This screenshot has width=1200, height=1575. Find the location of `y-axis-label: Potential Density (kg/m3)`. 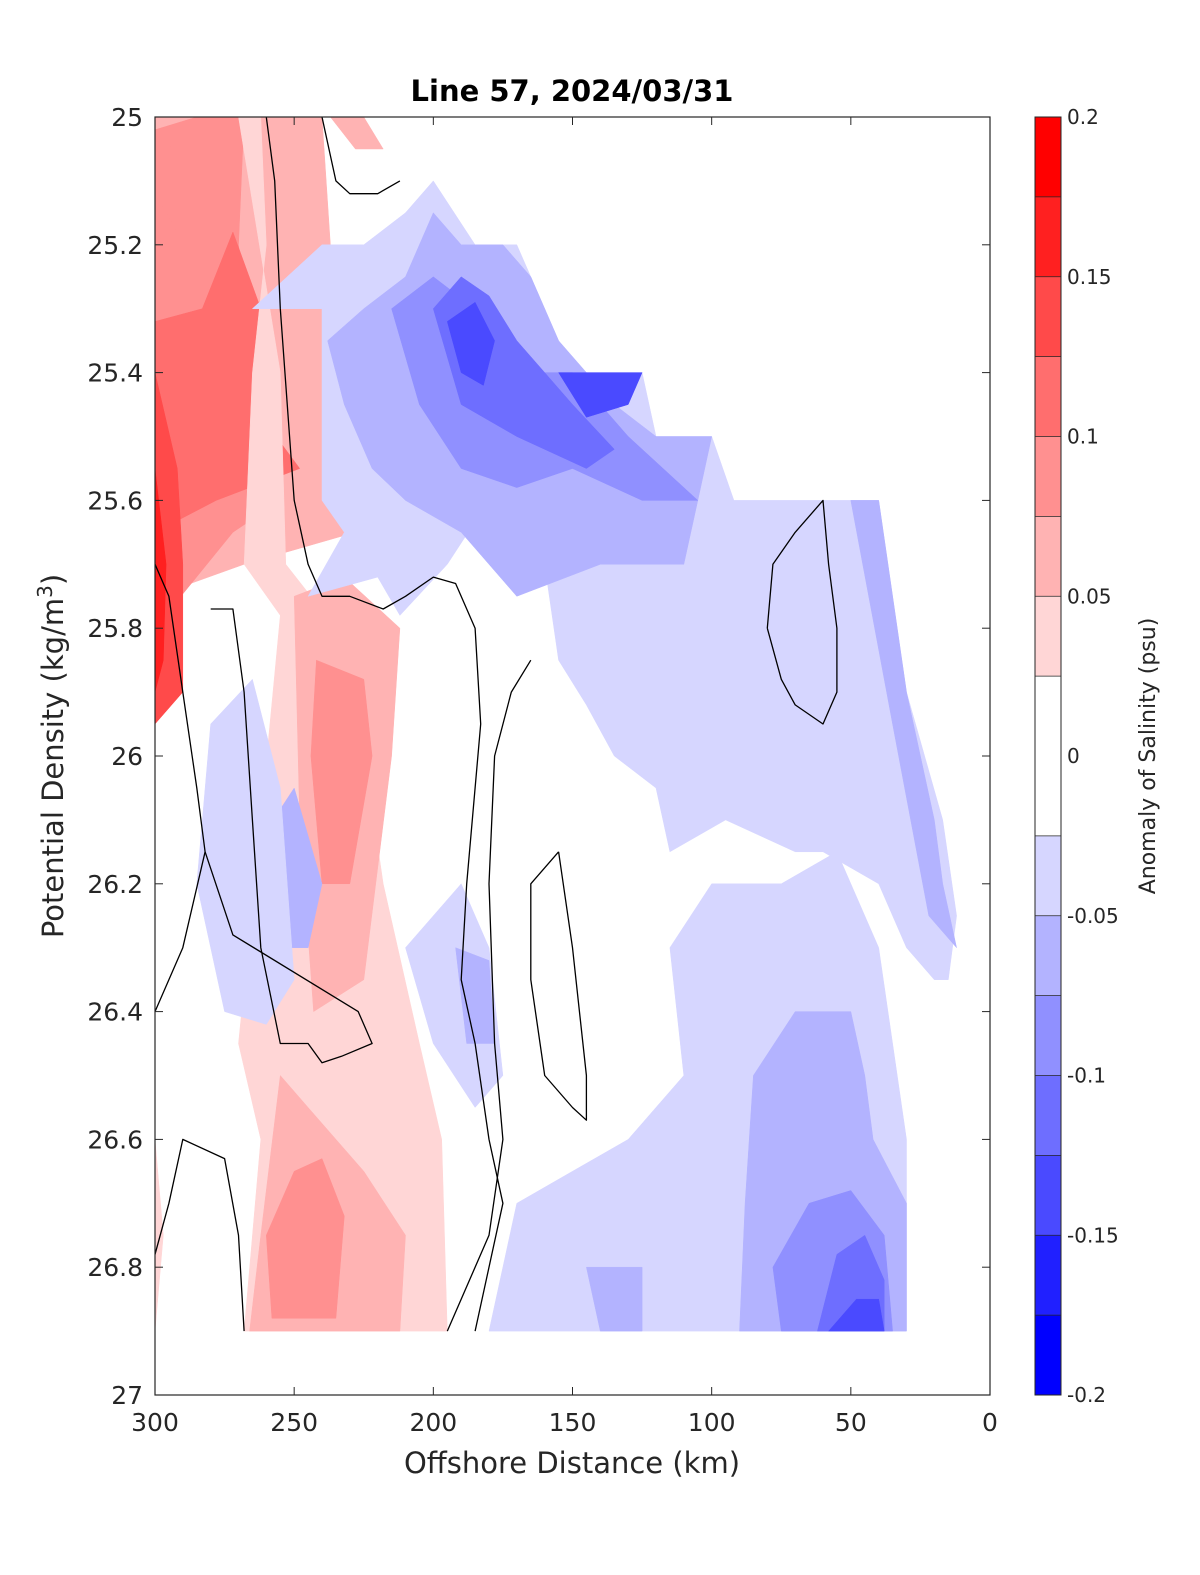

y-axis-label: Potential Density (kg/m3) is located at coordinates (51, 756).